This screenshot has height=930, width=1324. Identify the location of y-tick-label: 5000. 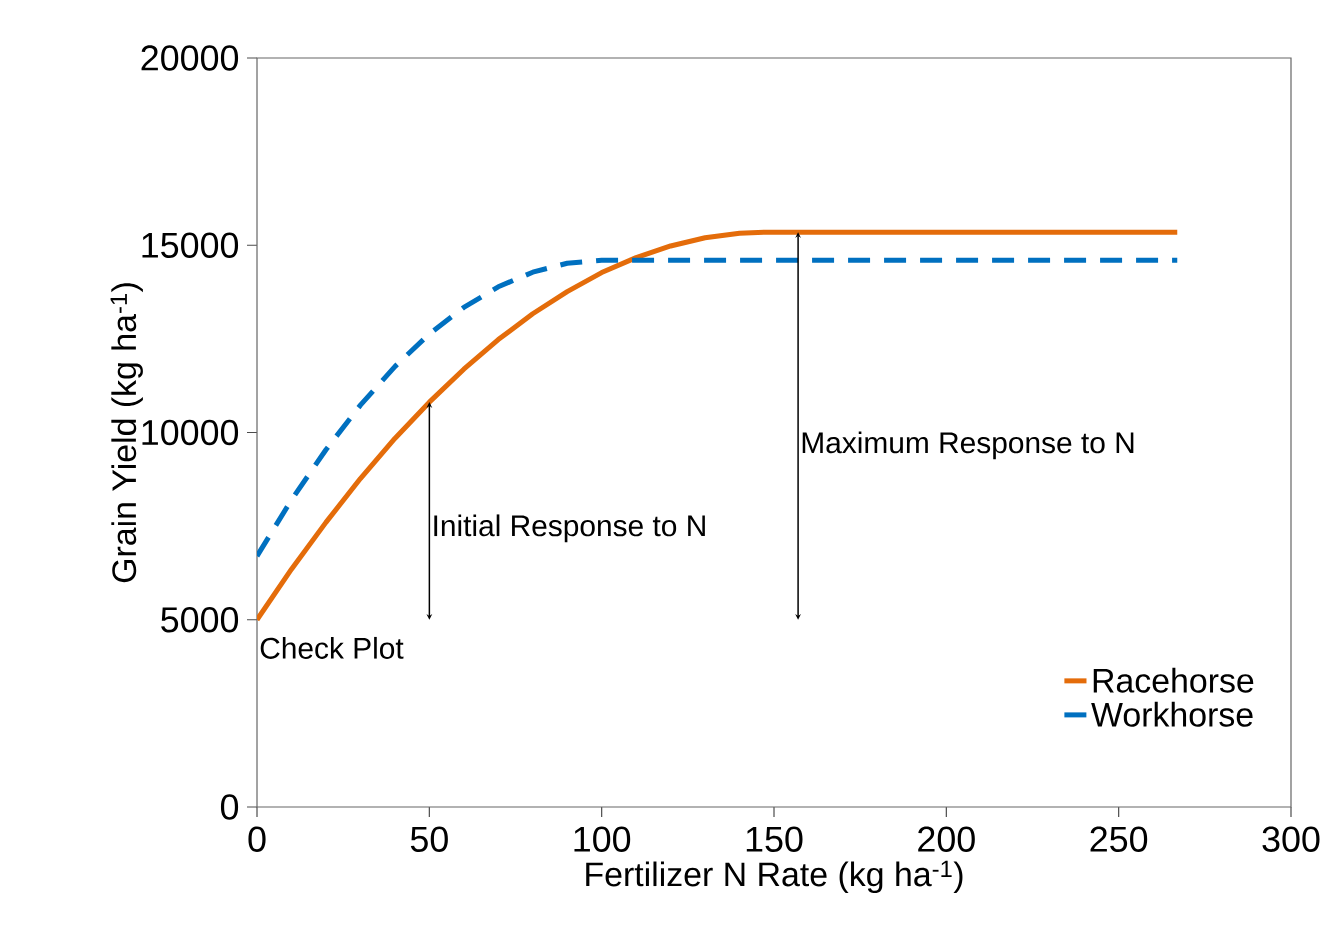
(200, 620).